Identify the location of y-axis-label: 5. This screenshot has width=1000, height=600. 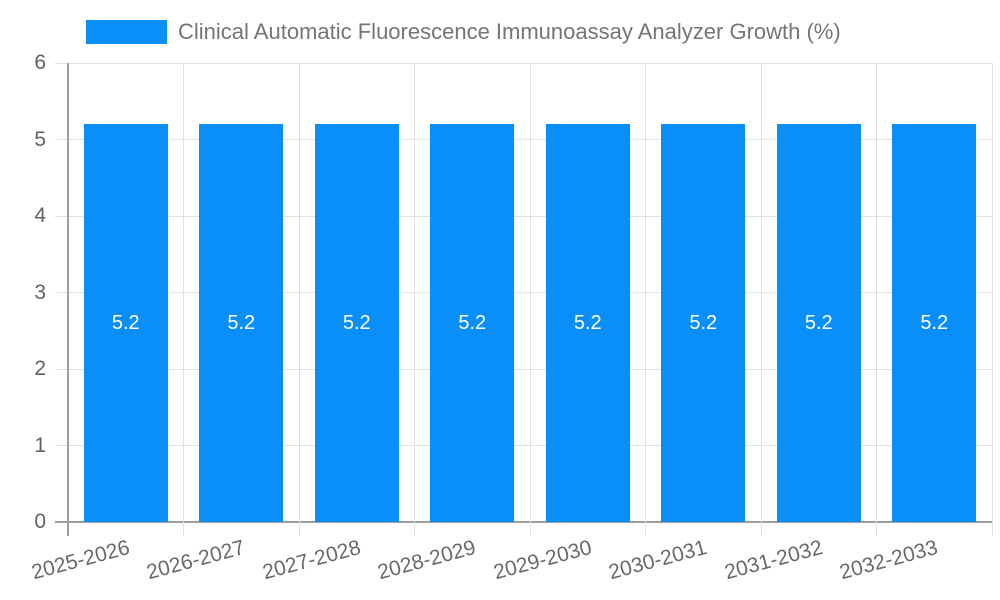
(40, 139).